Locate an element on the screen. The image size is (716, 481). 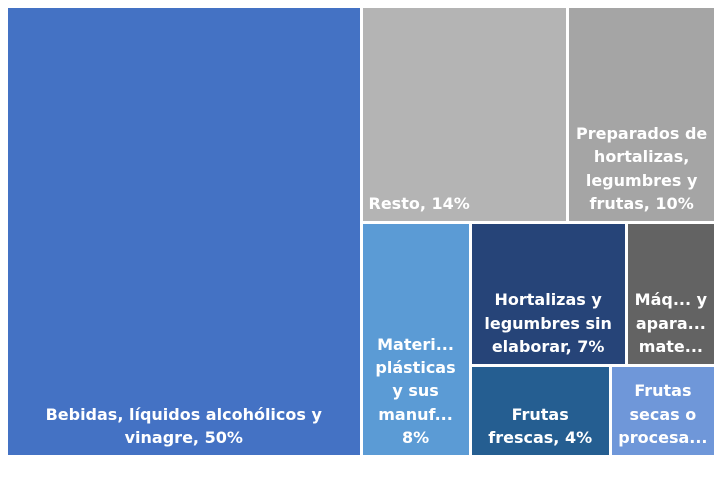
value-label: 4% is located at coordinates (578, 437).